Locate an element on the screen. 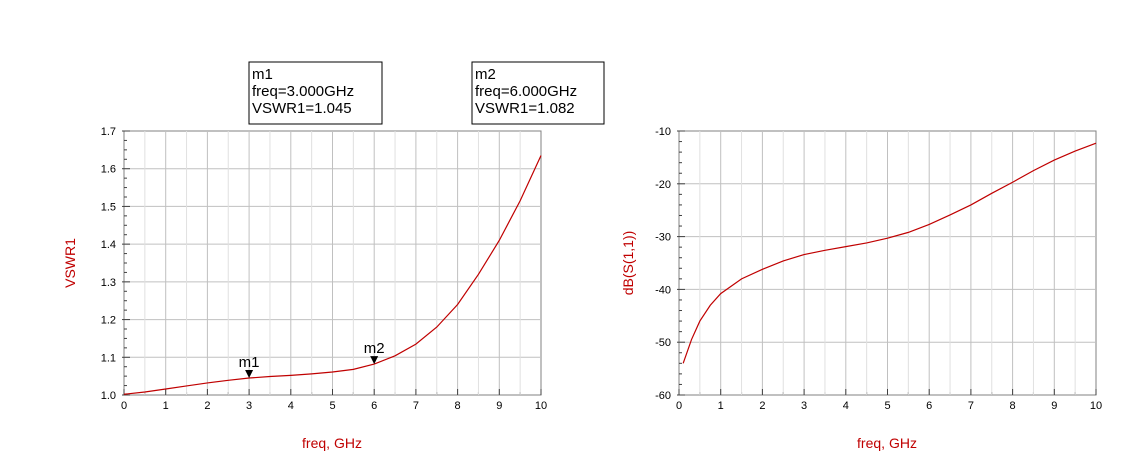  y-tick-label: 1.5 is located at coordinates (108, 207).